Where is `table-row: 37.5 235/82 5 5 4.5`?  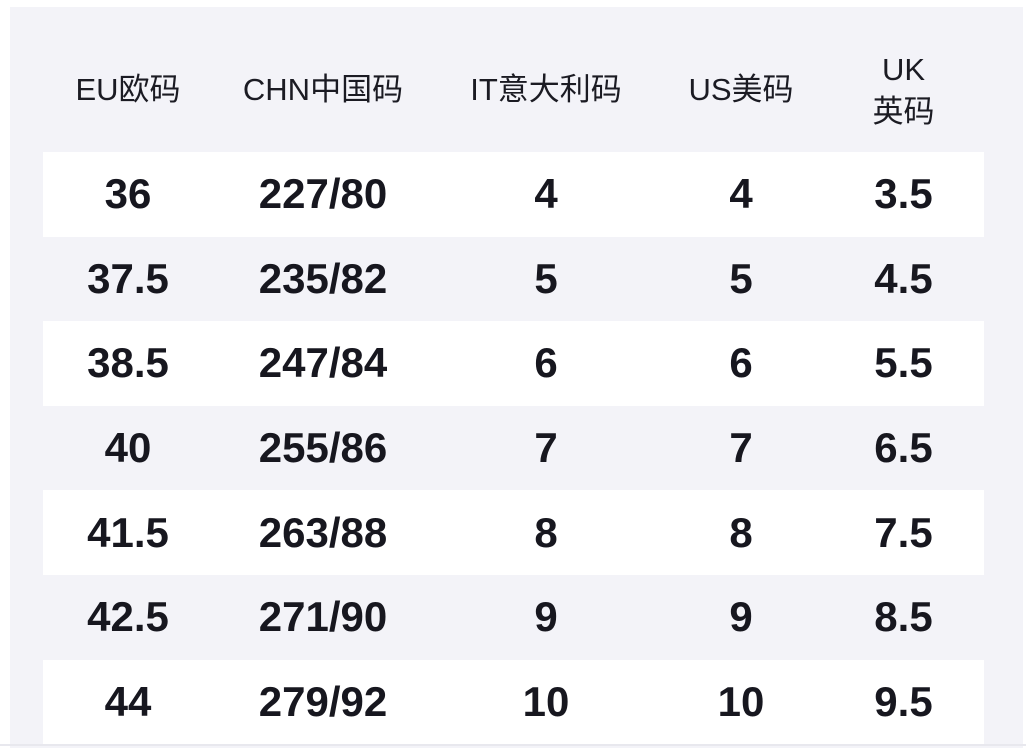
table-row: 37.5 235/82 5 5 4.5 is located at coordinates (513, 279).